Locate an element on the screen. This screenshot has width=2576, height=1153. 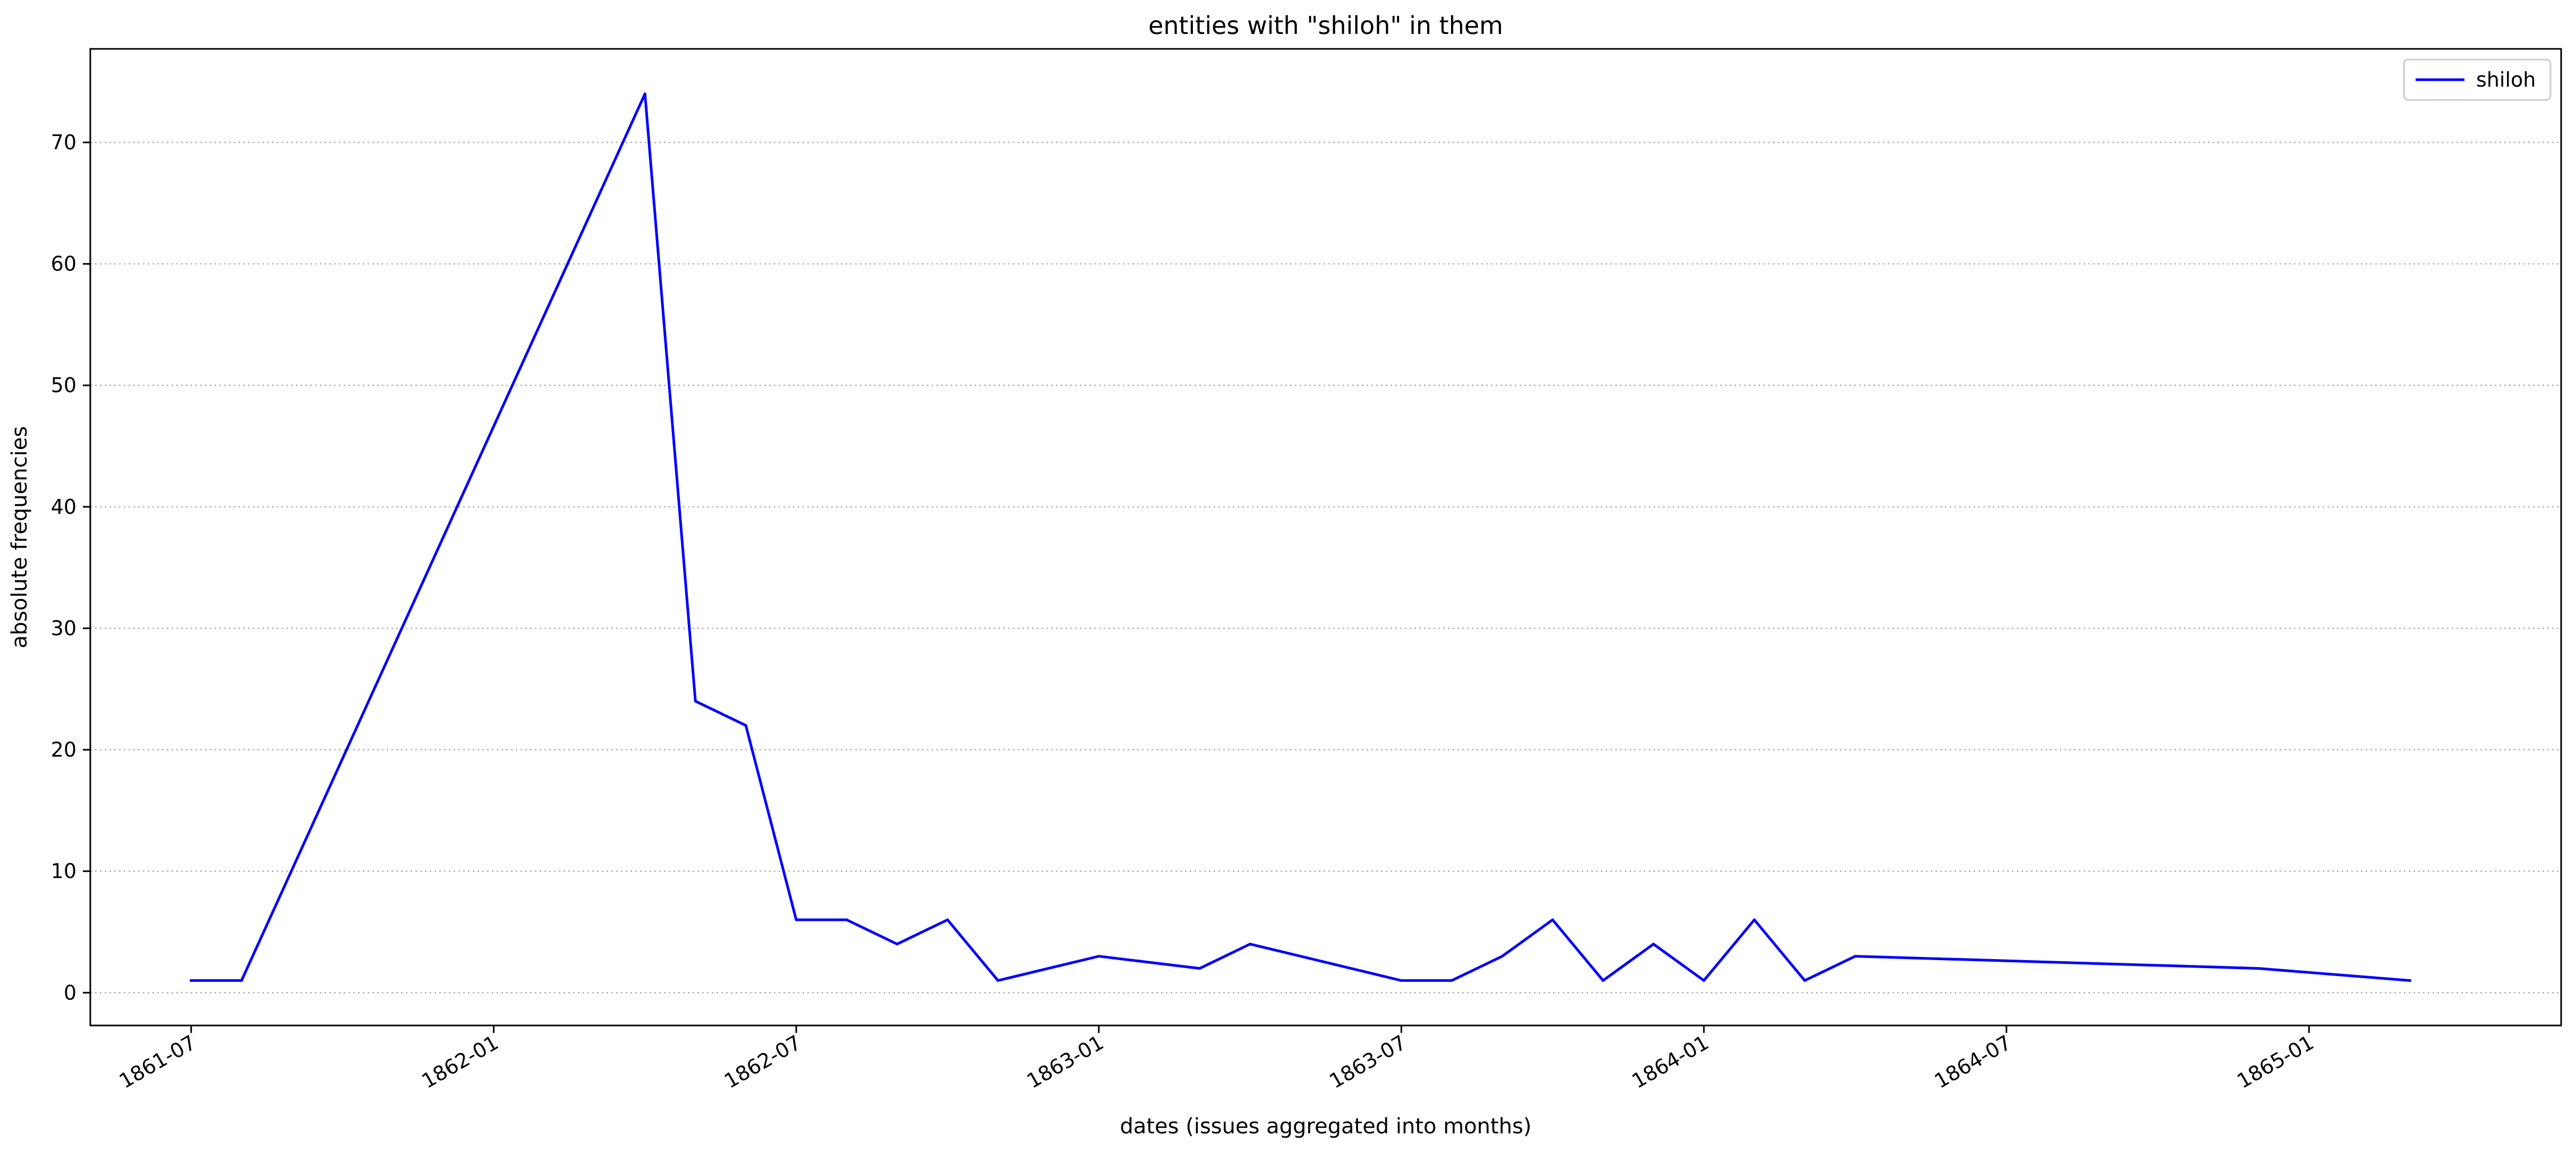
y-tick-label: 70 is located at coordinates (64, 142).